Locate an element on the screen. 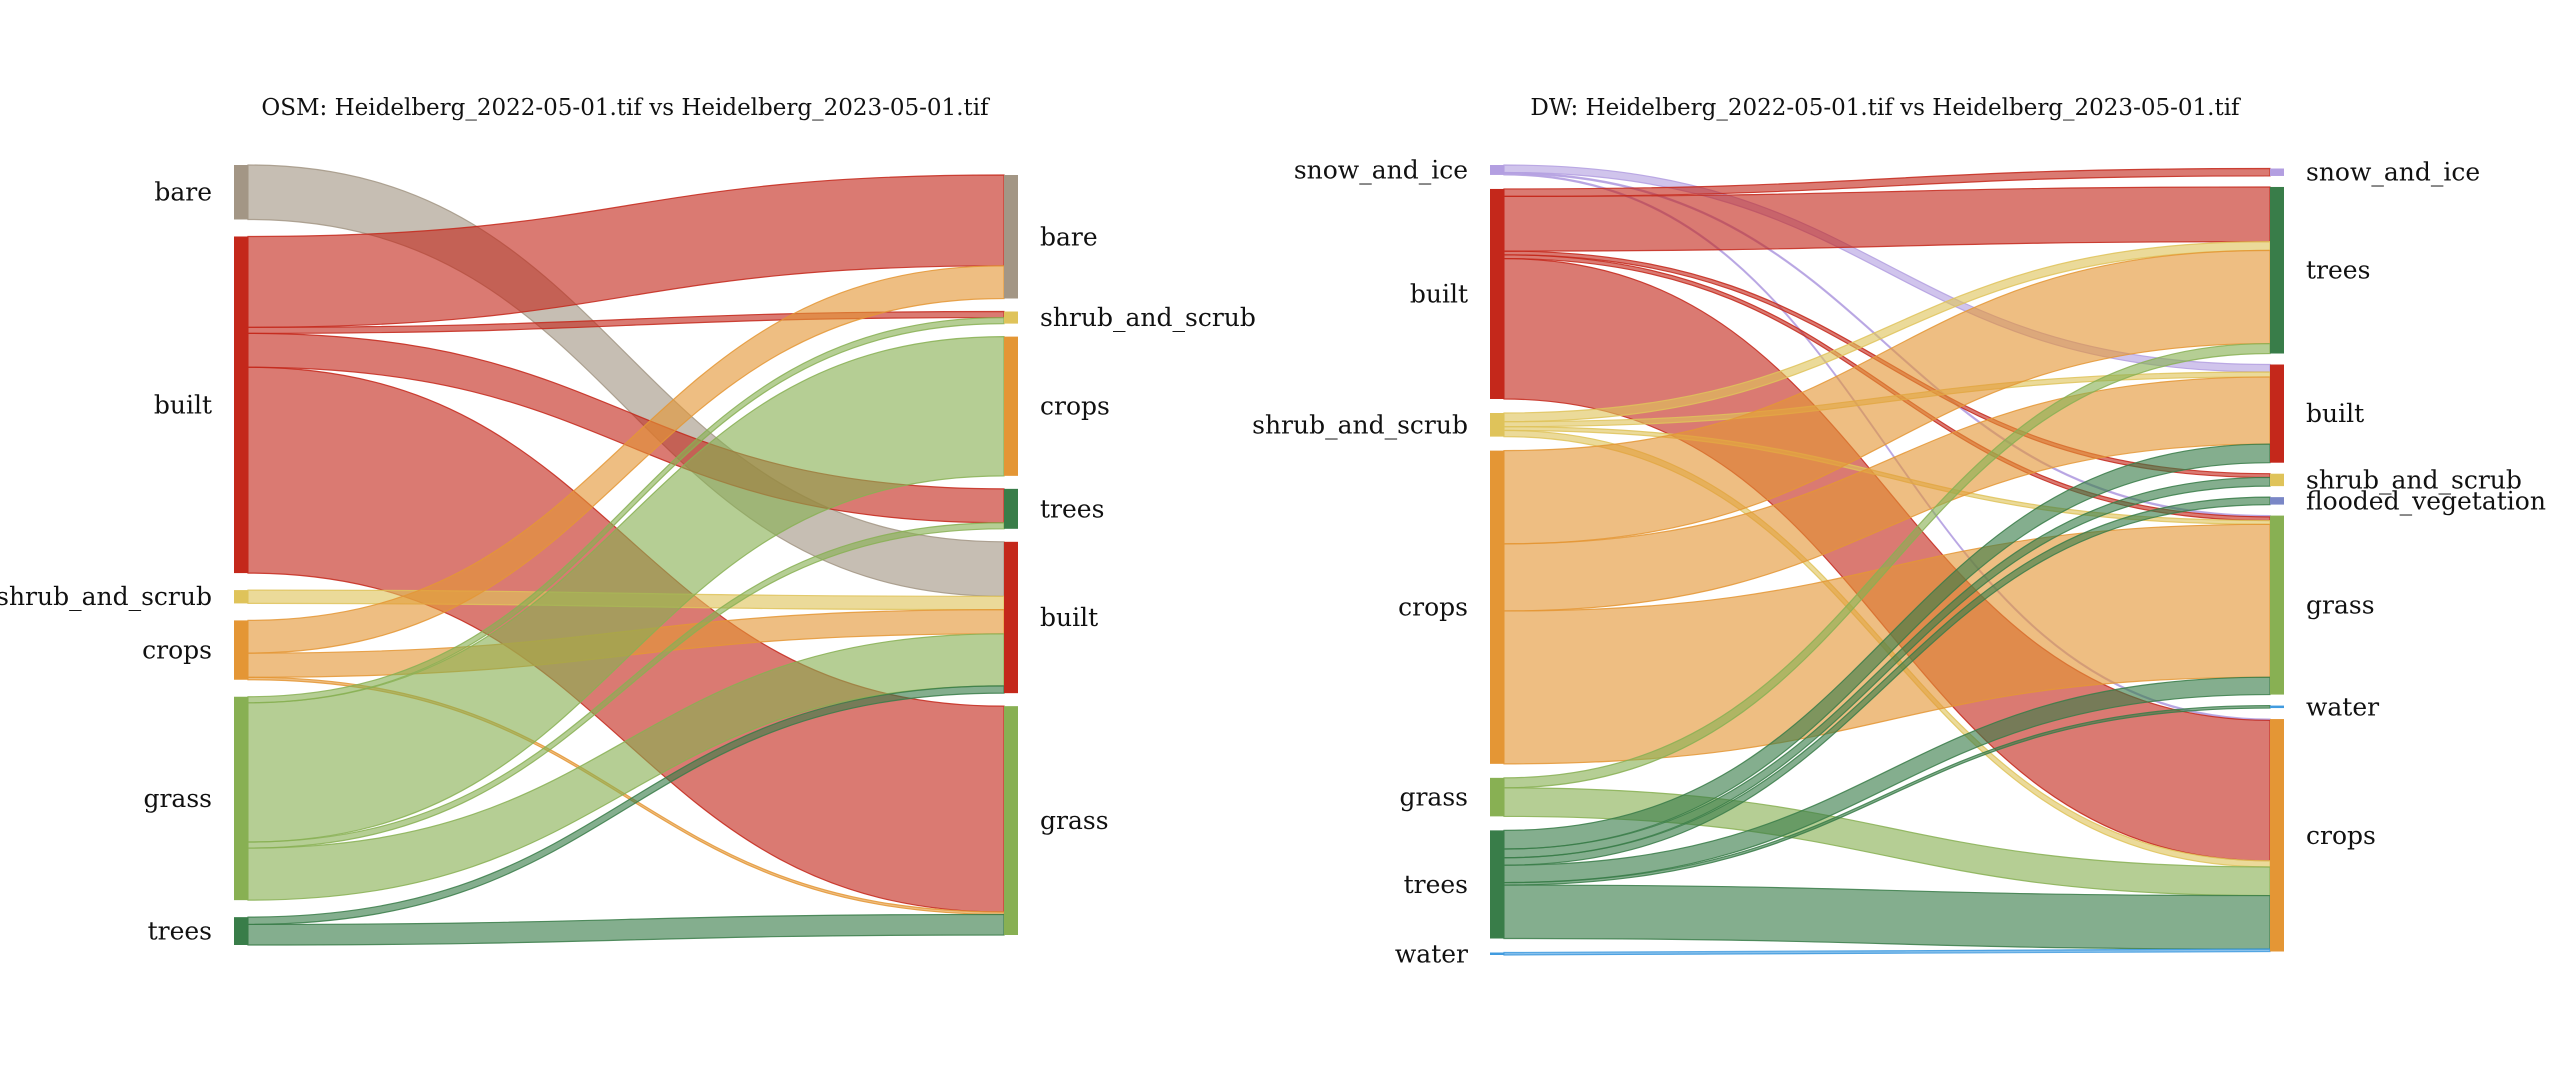 The height and width of the screenshot is (1071, 2560). right-node-label-bare: bare is located at coordinates (1069, 236).